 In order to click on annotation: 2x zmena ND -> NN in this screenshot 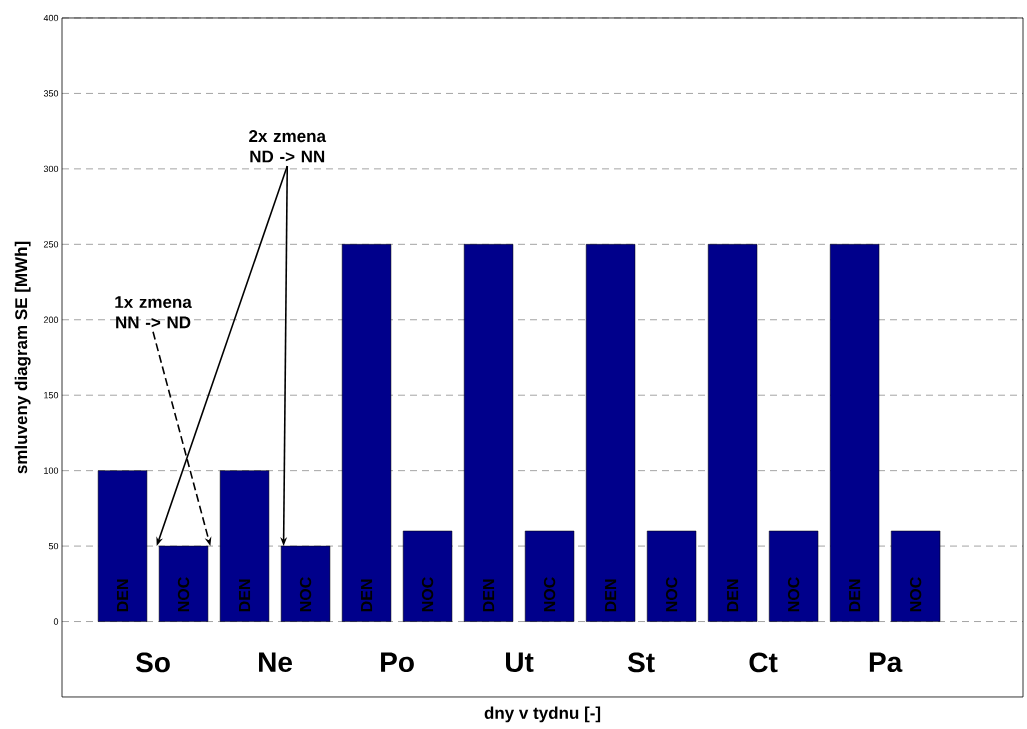, I will do `click(288, 146)`.